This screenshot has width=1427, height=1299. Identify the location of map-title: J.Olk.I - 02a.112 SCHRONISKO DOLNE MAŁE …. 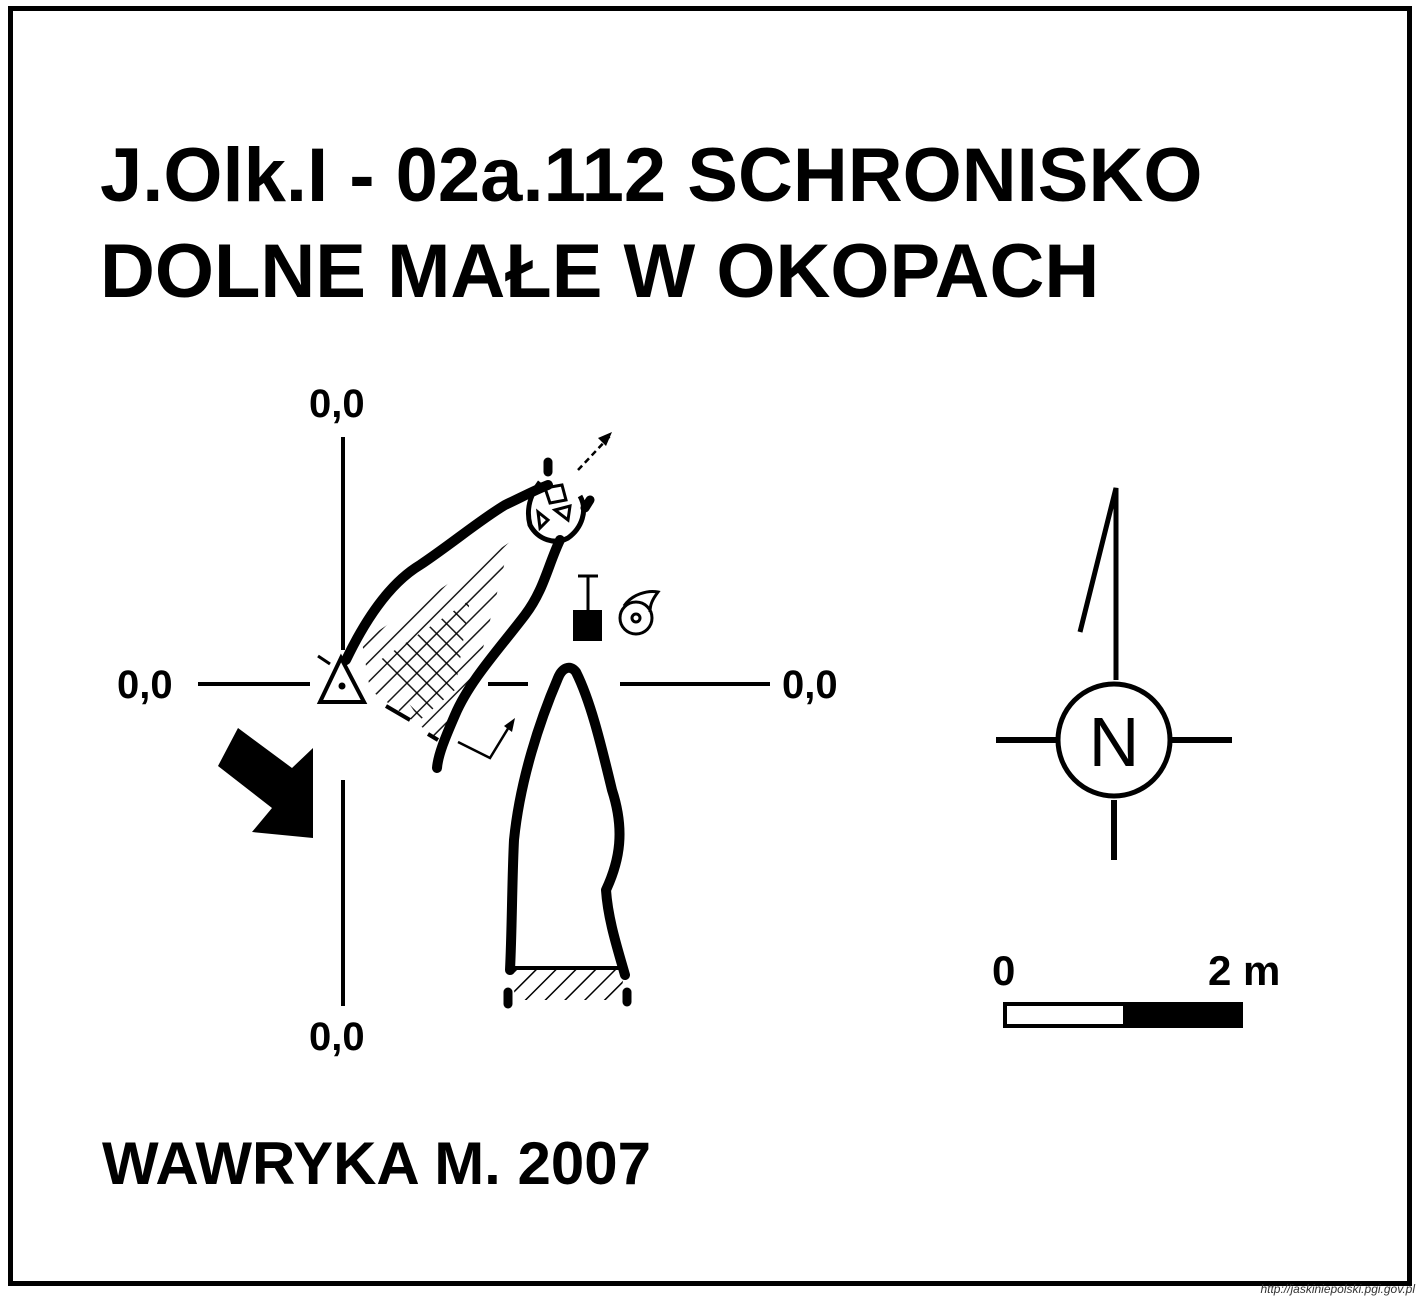
(651, 224).